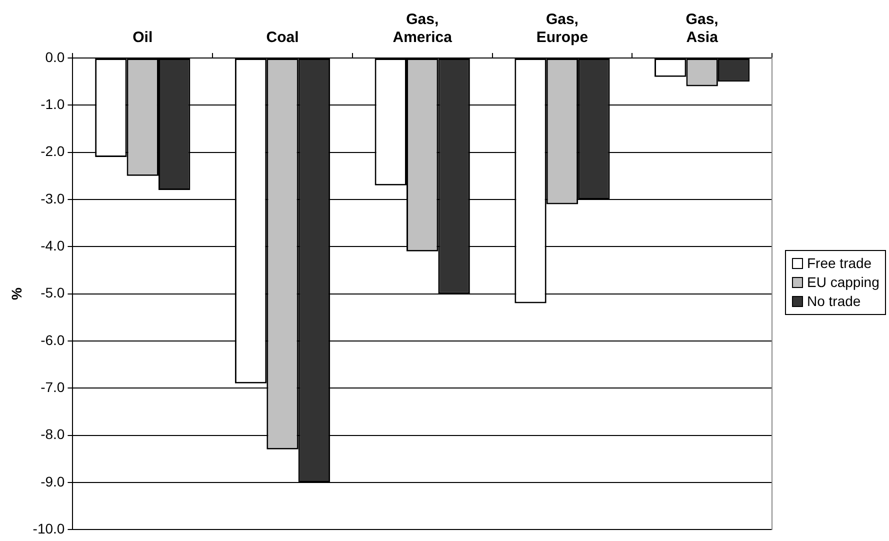 This screenshot has height=541, width=889. What do you see at coordinates (52, 104) in the screenshot?
I see `y-tick-label: -1.0` at bounding box center [52, 104].